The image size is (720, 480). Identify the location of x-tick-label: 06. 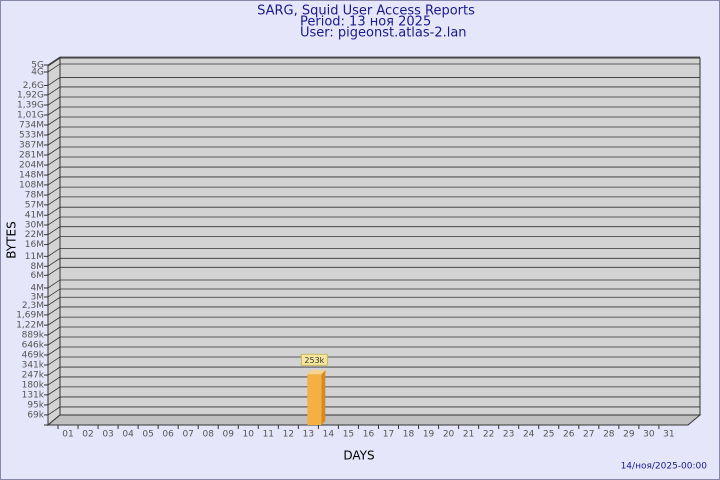
(168, 435).